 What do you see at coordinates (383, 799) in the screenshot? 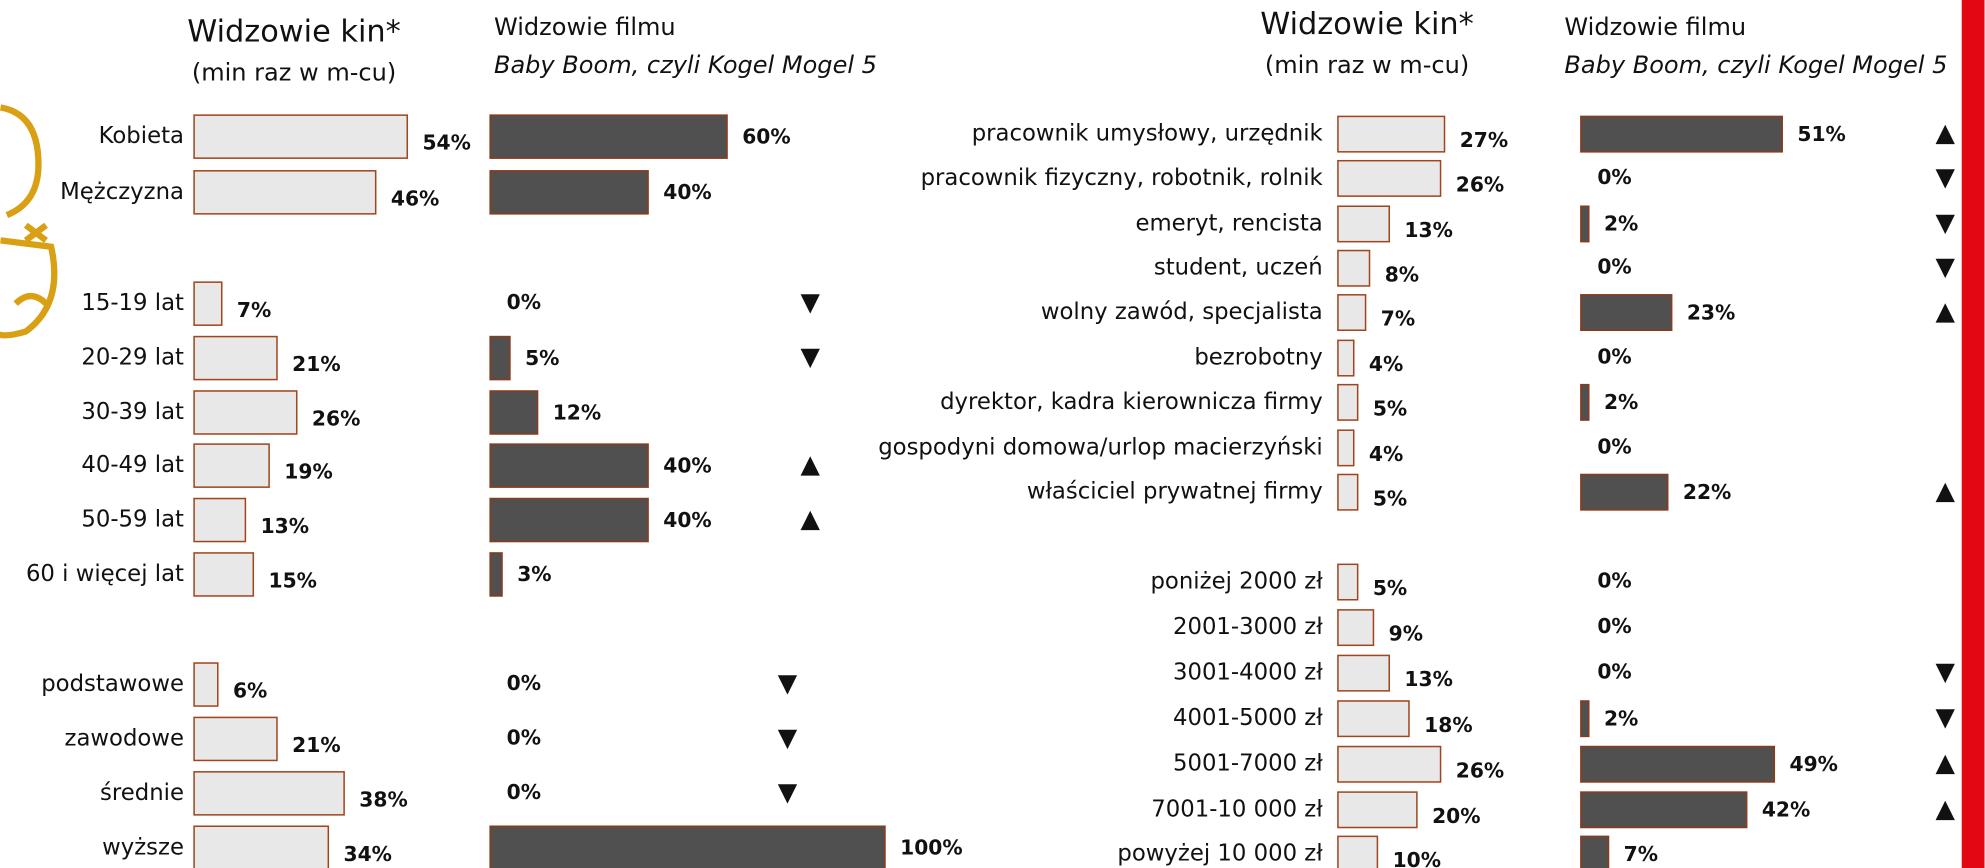
I see `cinema-value: 38%` at bounding box center [383, 799].